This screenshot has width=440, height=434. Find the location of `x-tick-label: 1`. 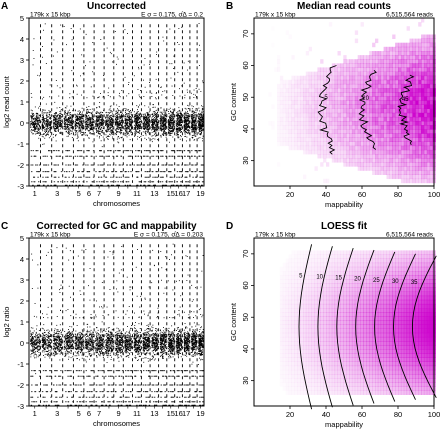

x-tick-label: 1 is located at coordinates (35, 193).